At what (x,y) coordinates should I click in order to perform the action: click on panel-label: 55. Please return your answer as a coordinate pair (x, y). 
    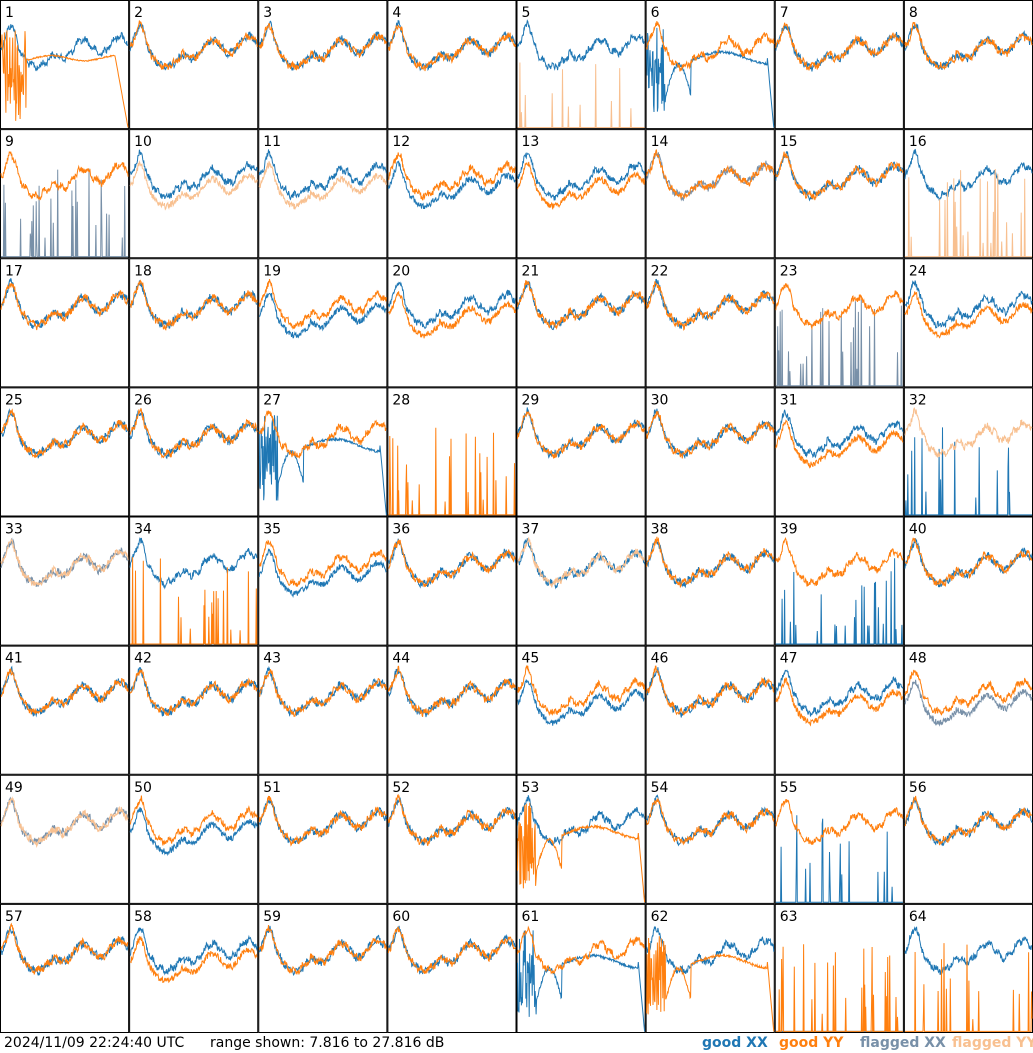
    Looking at the image, I should click on (789, 788).